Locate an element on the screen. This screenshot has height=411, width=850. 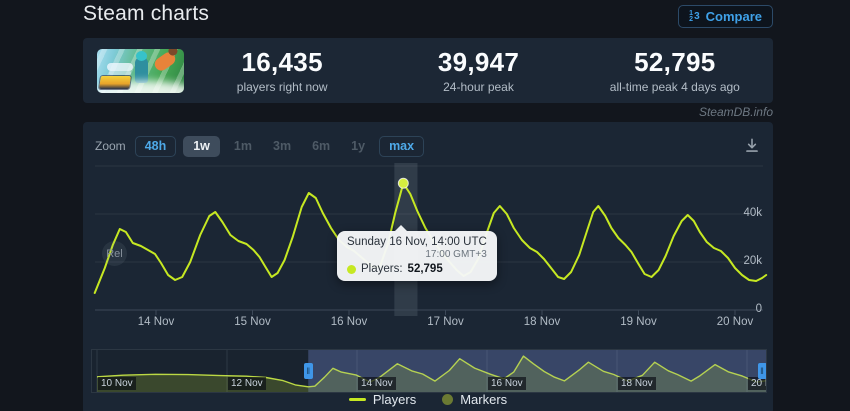
x-axis-label: 17 Nov is located at coordinates (445, 322).